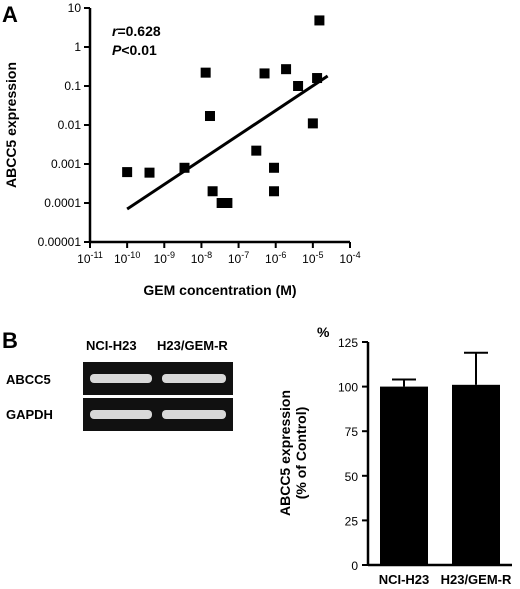 This screenshot has width=520, height=589. Describe the element at coordinates (164, 258) in the screenshot. I see `scatter-x-tick-label: 10⁻⁹` at that location.